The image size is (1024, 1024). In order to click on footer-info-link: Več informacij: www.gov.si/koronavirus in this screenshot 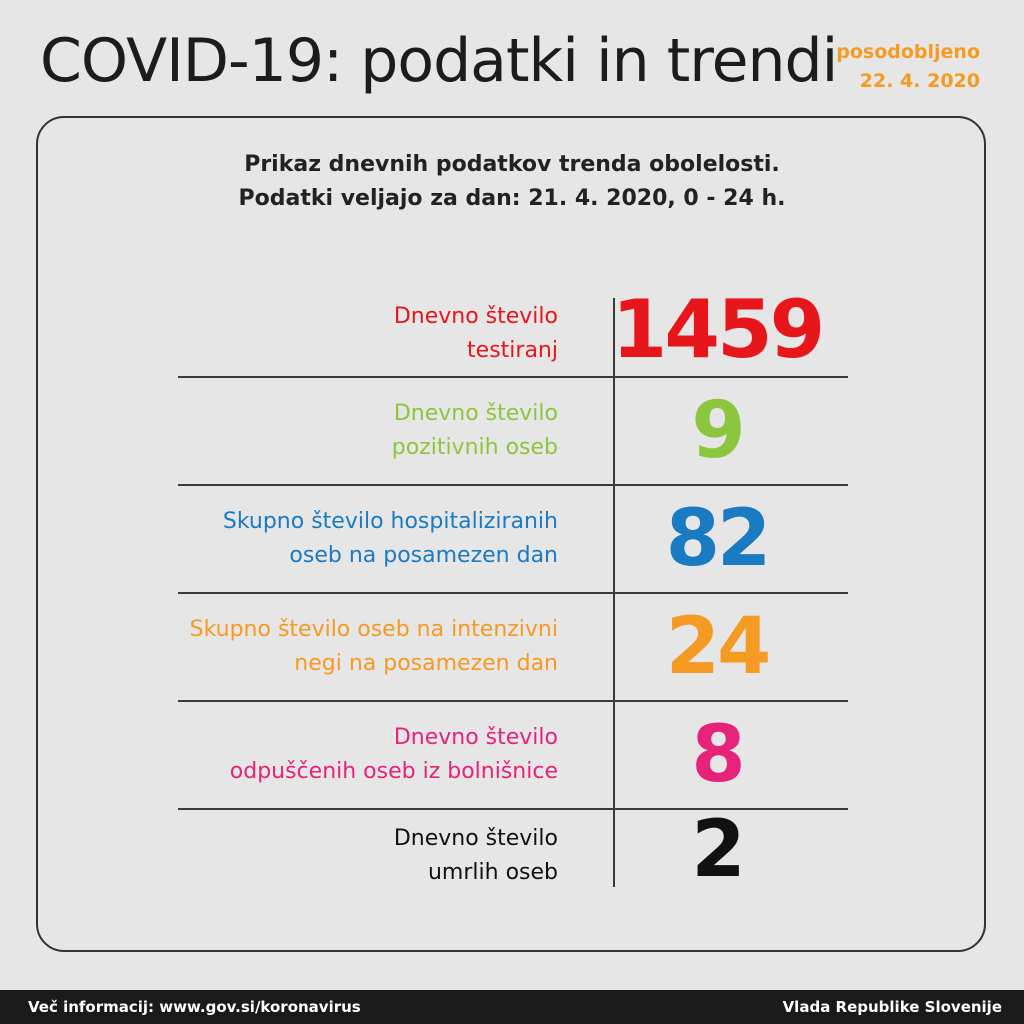, I will do `click(194, 1007)`.